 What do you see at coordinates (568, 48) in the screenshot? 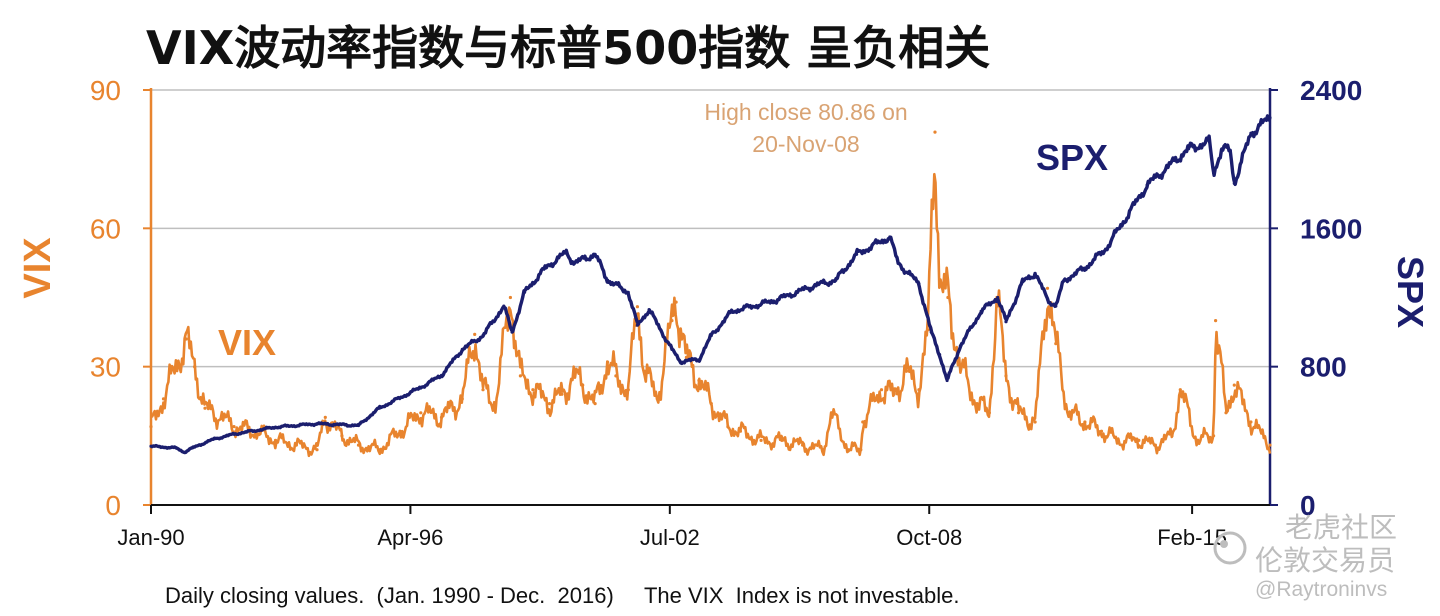
I see `chart-title: VIX波动率指数与标普500指数 呈负相关` at bounding box center [568, 48].